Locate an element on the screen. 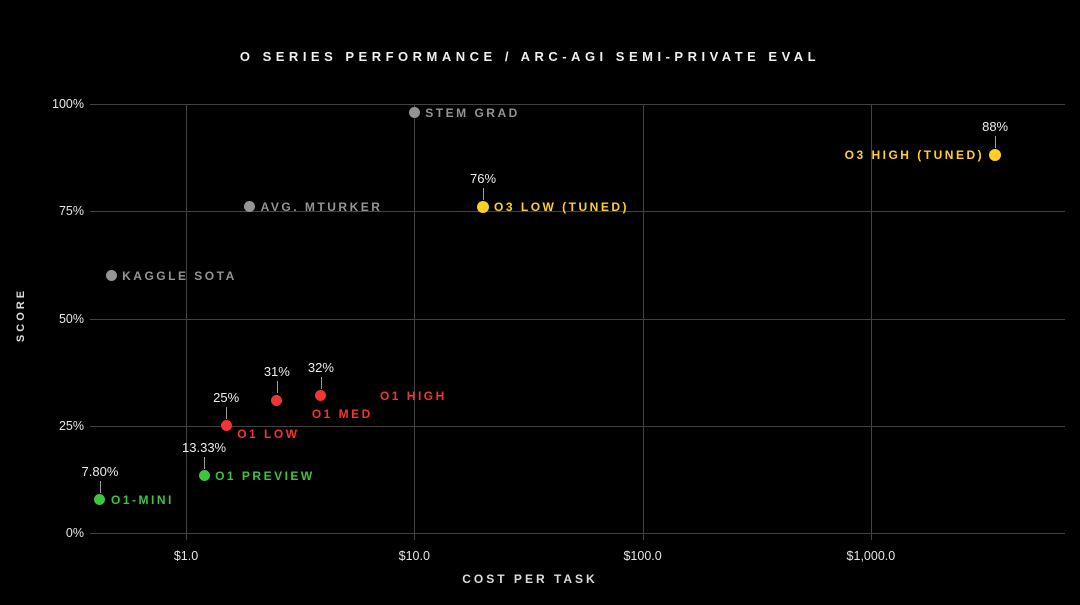 Image resolution: width=1080 pixels, height=605 pixels. leader-line-o1-preview is located at coordinates (205, 462).